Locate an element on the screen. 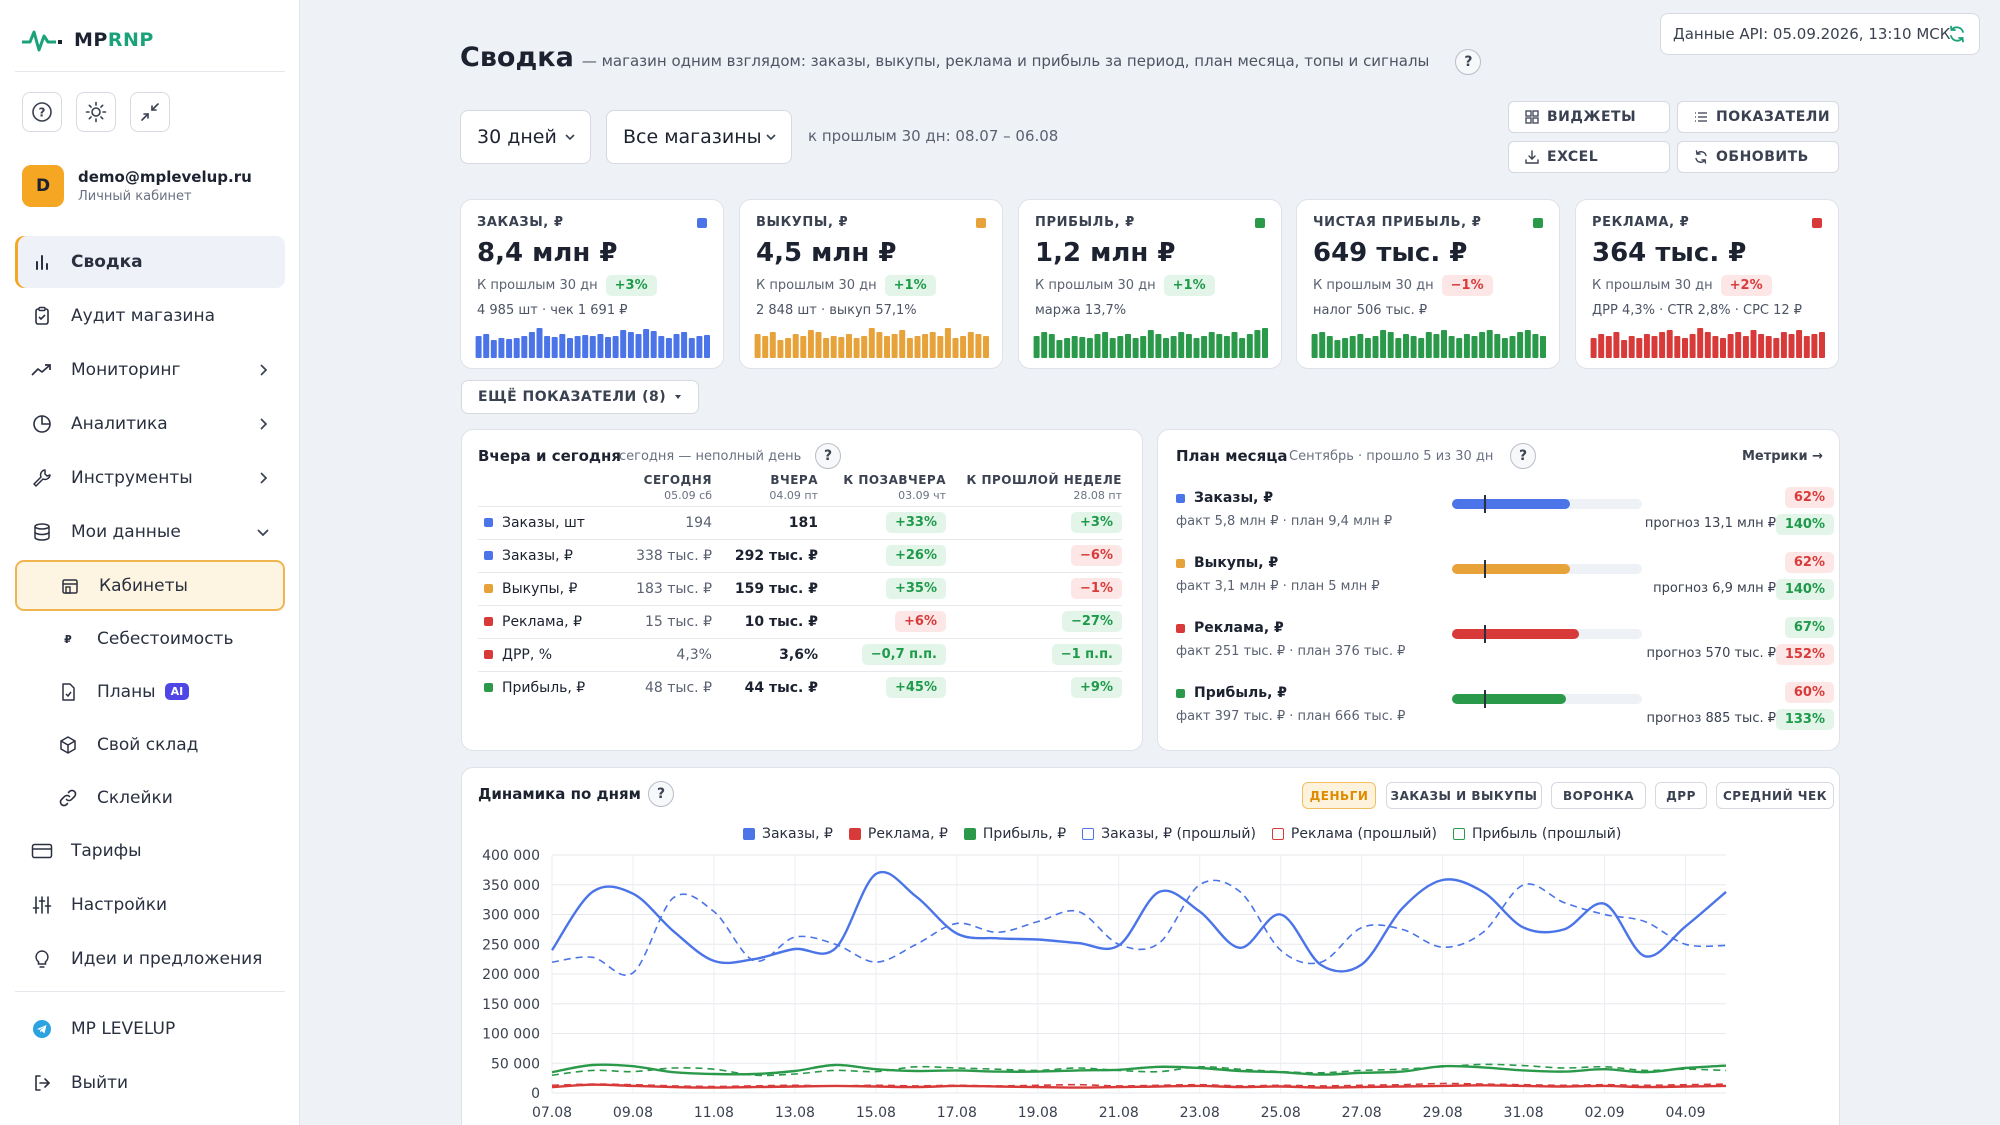  tab-avg-check: СРЕДНИЙ ЧЕК is located at coordinates (1775, 795).